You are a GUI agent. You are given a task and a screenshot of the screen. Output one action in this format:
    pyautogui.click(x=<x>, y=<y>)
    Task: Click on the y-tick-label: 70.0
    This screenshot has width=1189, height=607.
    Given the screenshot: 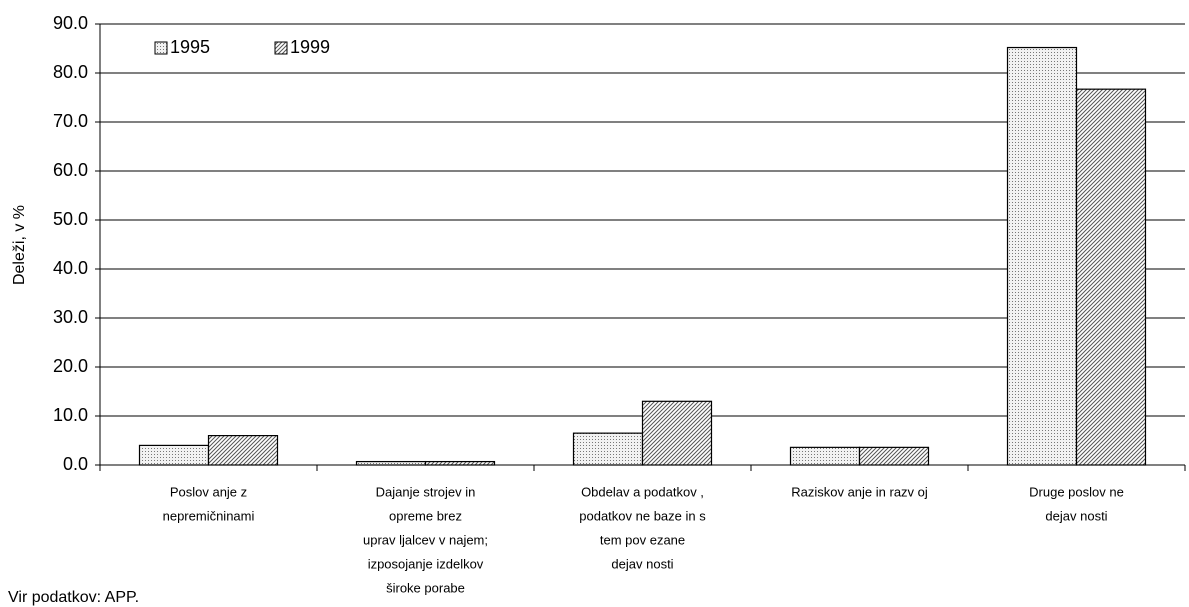 What is the action you would take?
    pyautogui.click(x=70, y=121)
    